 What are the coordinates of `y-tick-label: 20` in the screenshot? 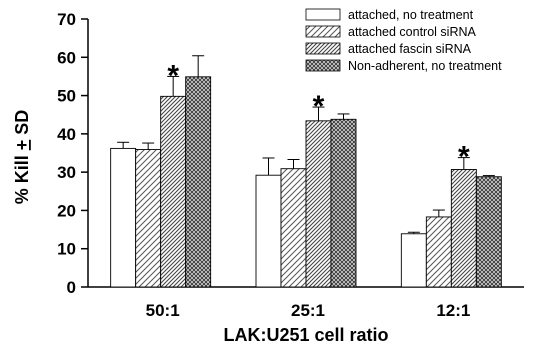 It's located at (66, 210).